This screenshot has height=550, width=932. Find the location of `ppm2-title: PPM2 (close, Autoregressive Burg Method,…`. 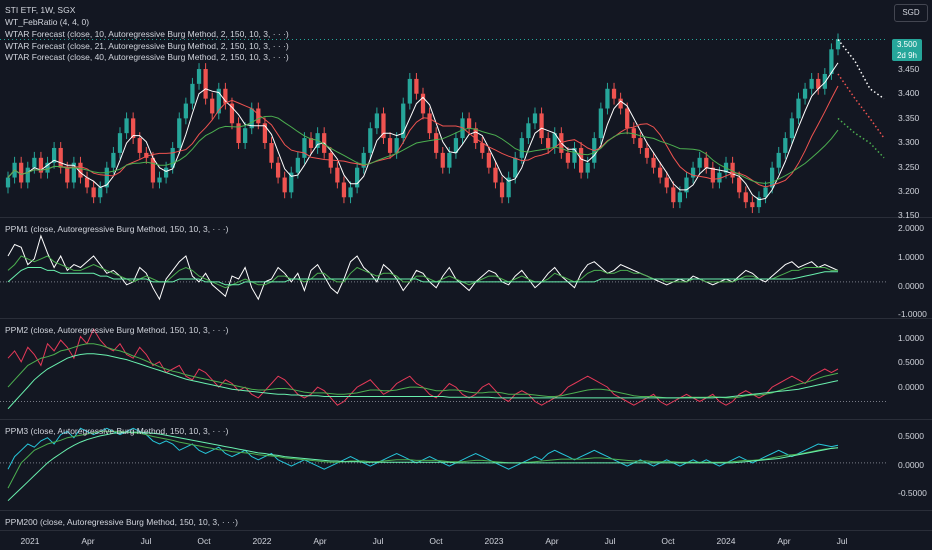

ppm2-title: PPM2 (close, Autoregressive Burg Method,… is located at coordinates (117, 330).